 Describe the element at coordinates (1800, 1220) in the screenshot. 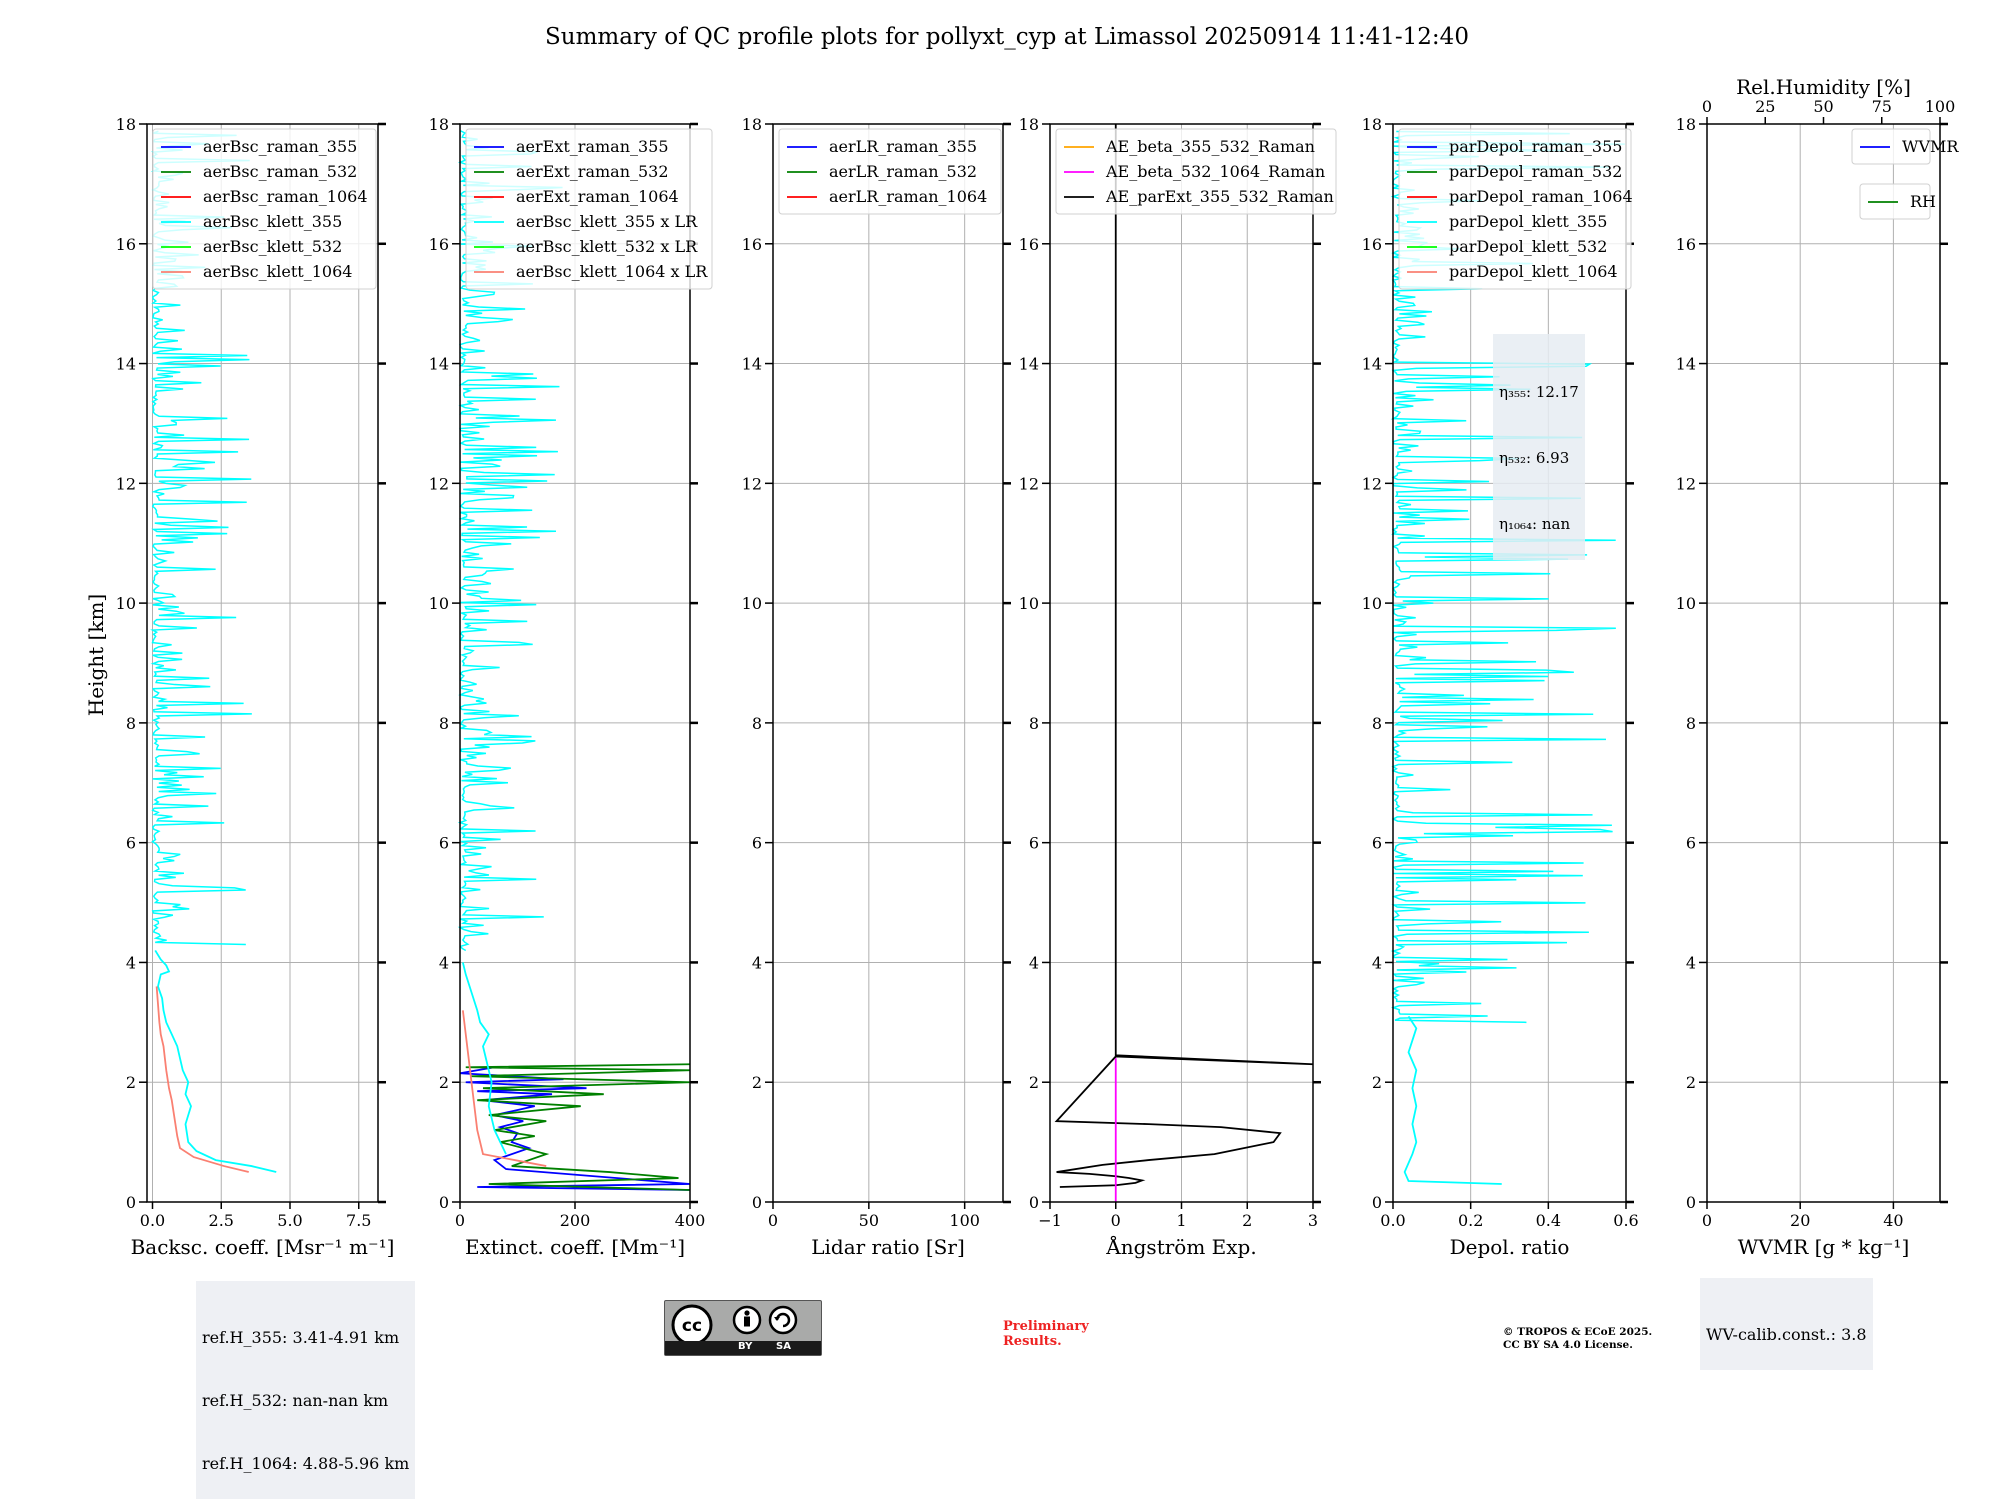

I see `x-tick-label: 20` at that location.